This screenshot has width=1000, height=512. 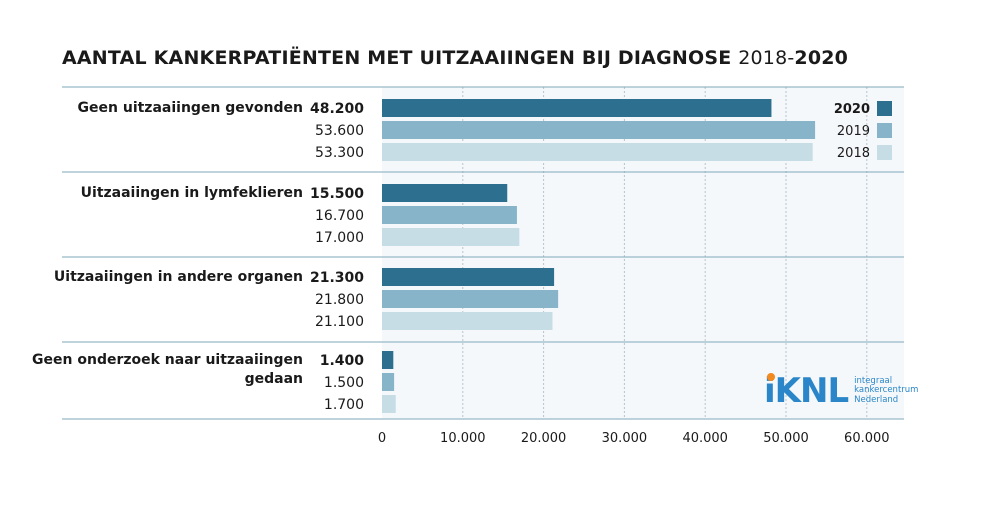 I want to click on value-label-2018-1: 17.000, so click(x=339, y=238).